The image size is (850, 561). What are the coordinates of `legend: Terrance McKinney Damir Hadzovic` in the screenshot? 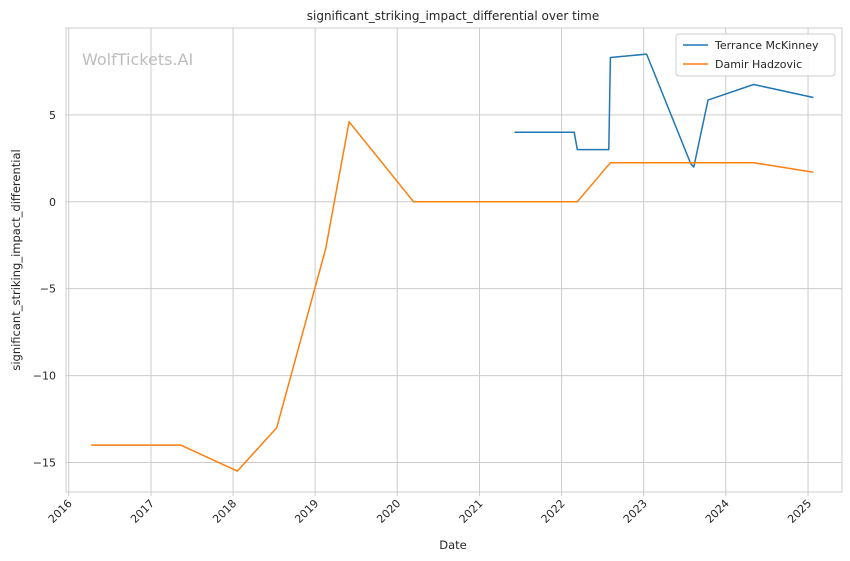 It's located at (755, 55).